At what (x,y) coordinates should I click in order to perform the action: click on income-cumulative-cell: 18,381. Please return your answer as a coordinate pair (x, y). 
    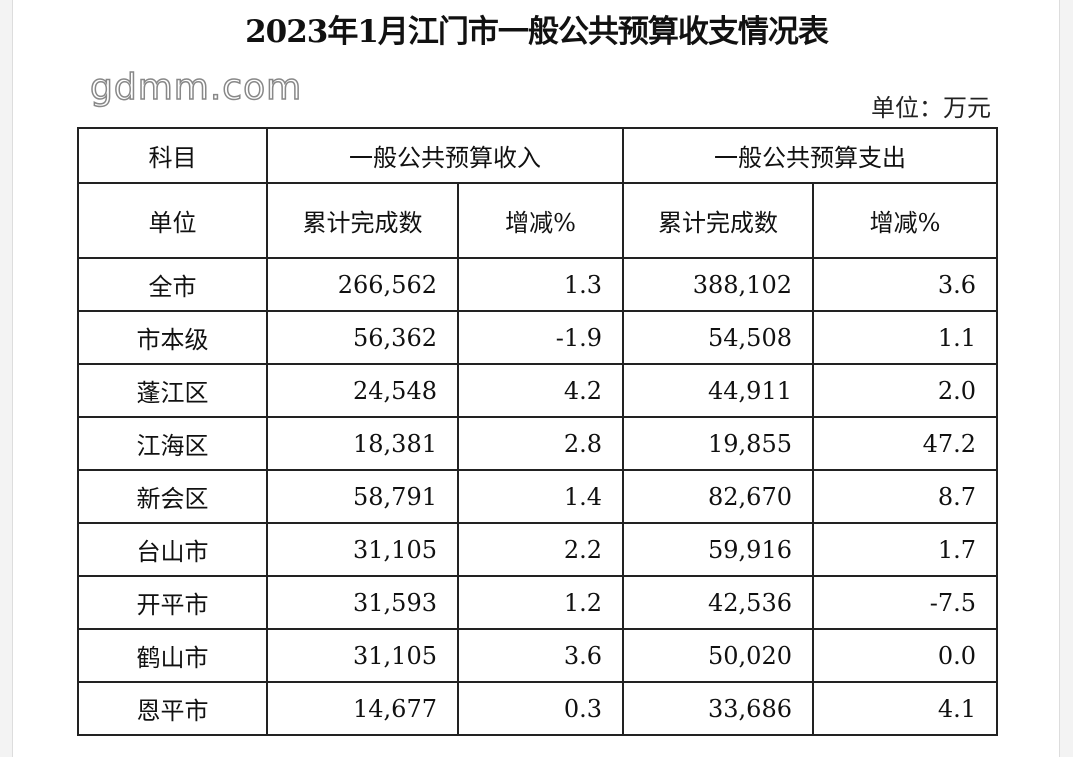
    Looking at the image, I should click on (362, 443).